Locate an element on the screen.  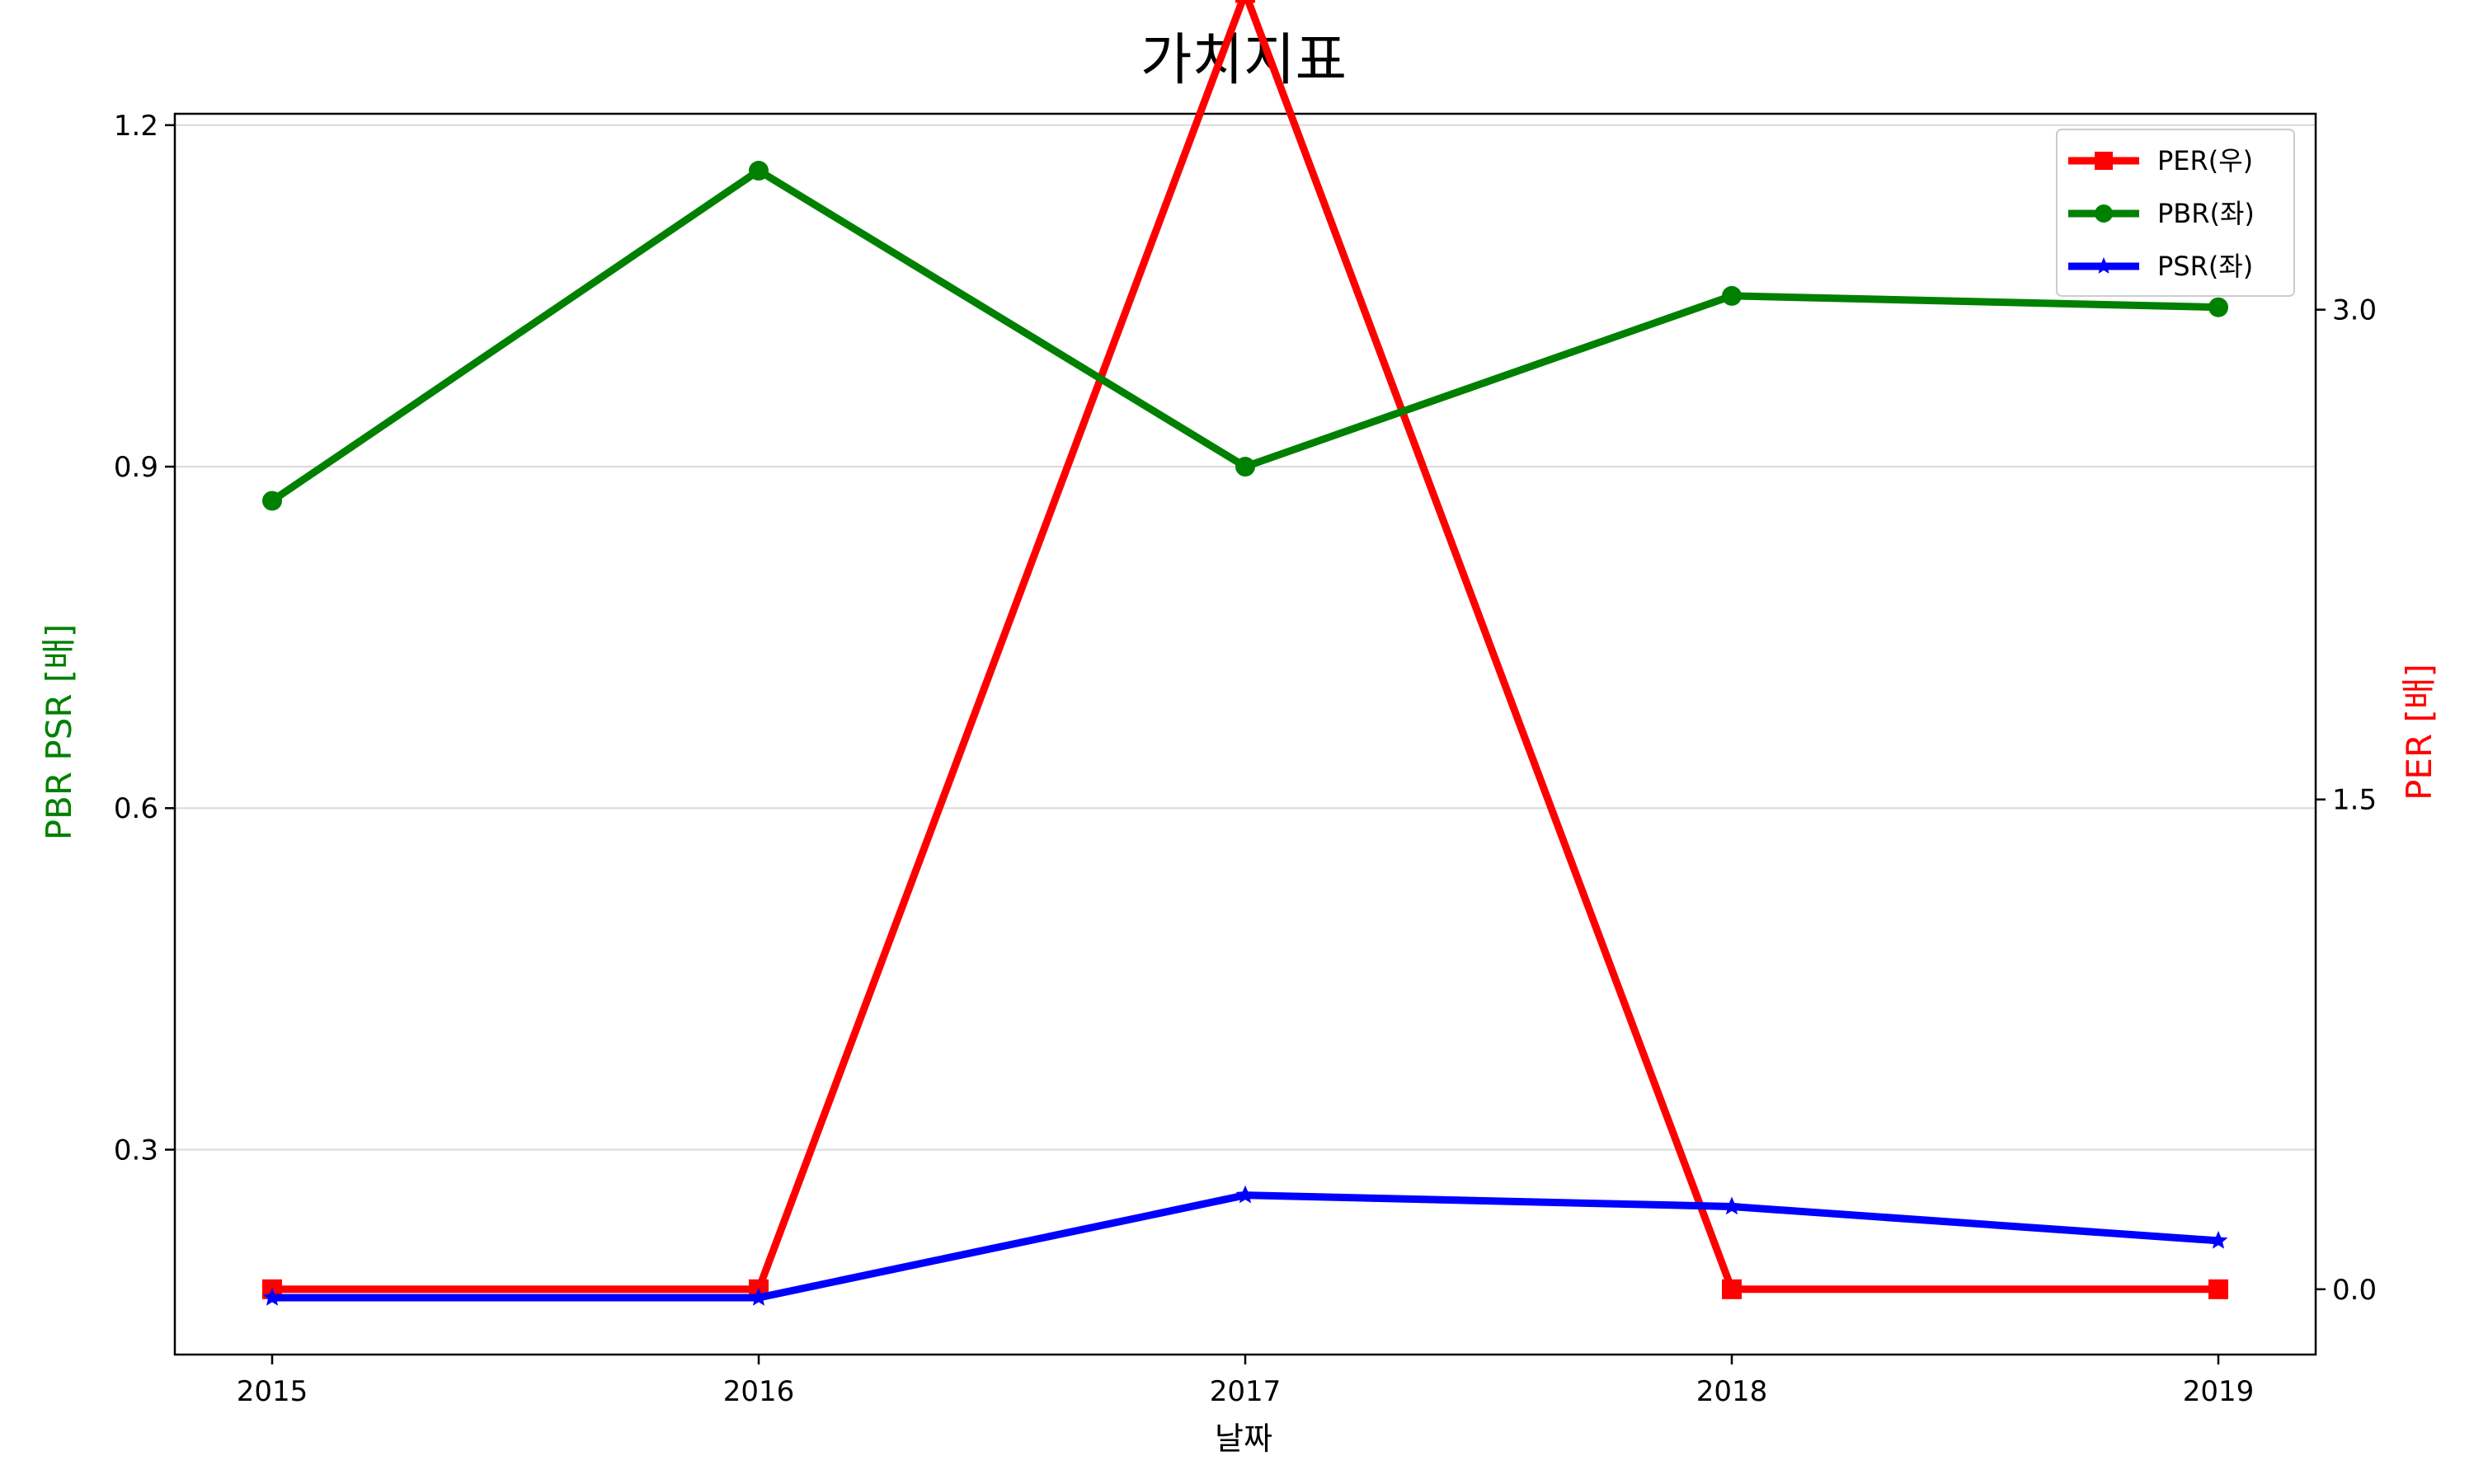
x-tick-label: 2017 is located at coordinates (1246, 1391).